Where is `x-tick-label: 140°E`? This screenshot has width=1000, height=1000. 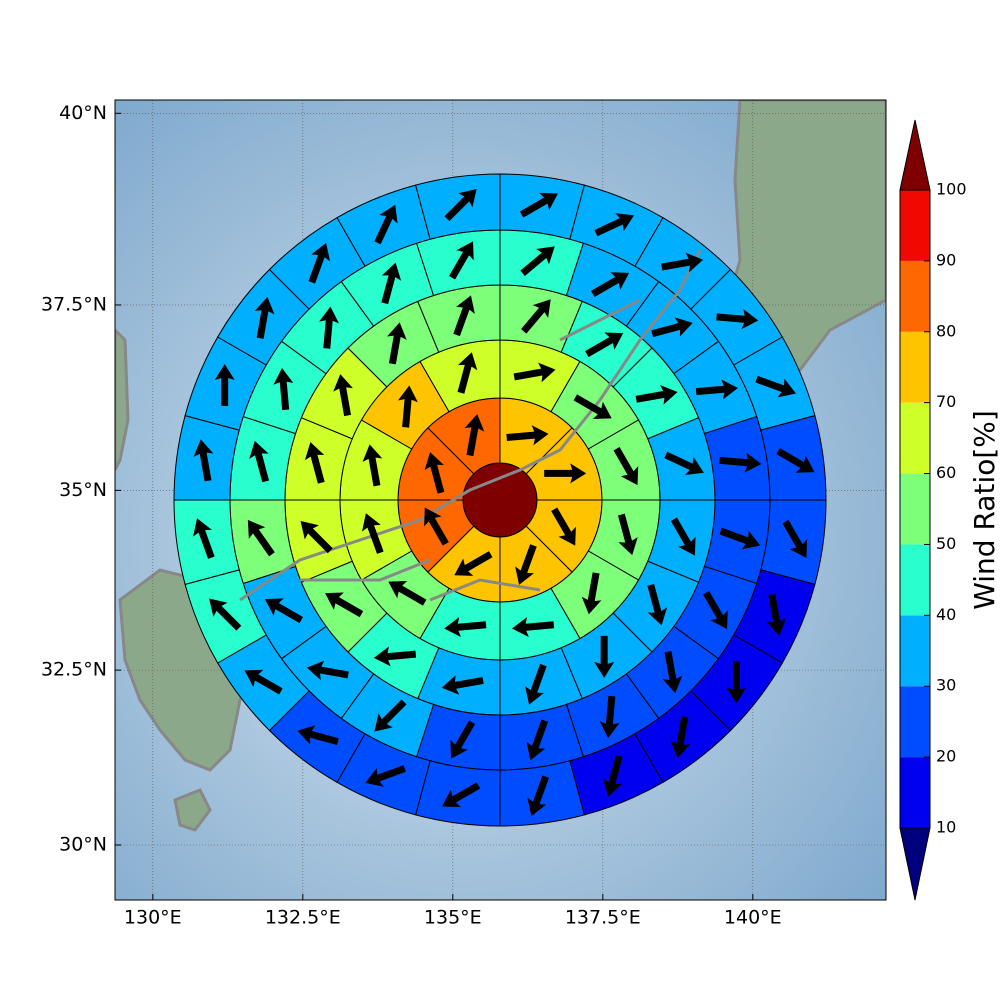
x-tick-label: 140°E is located at coordinates (753, 918).